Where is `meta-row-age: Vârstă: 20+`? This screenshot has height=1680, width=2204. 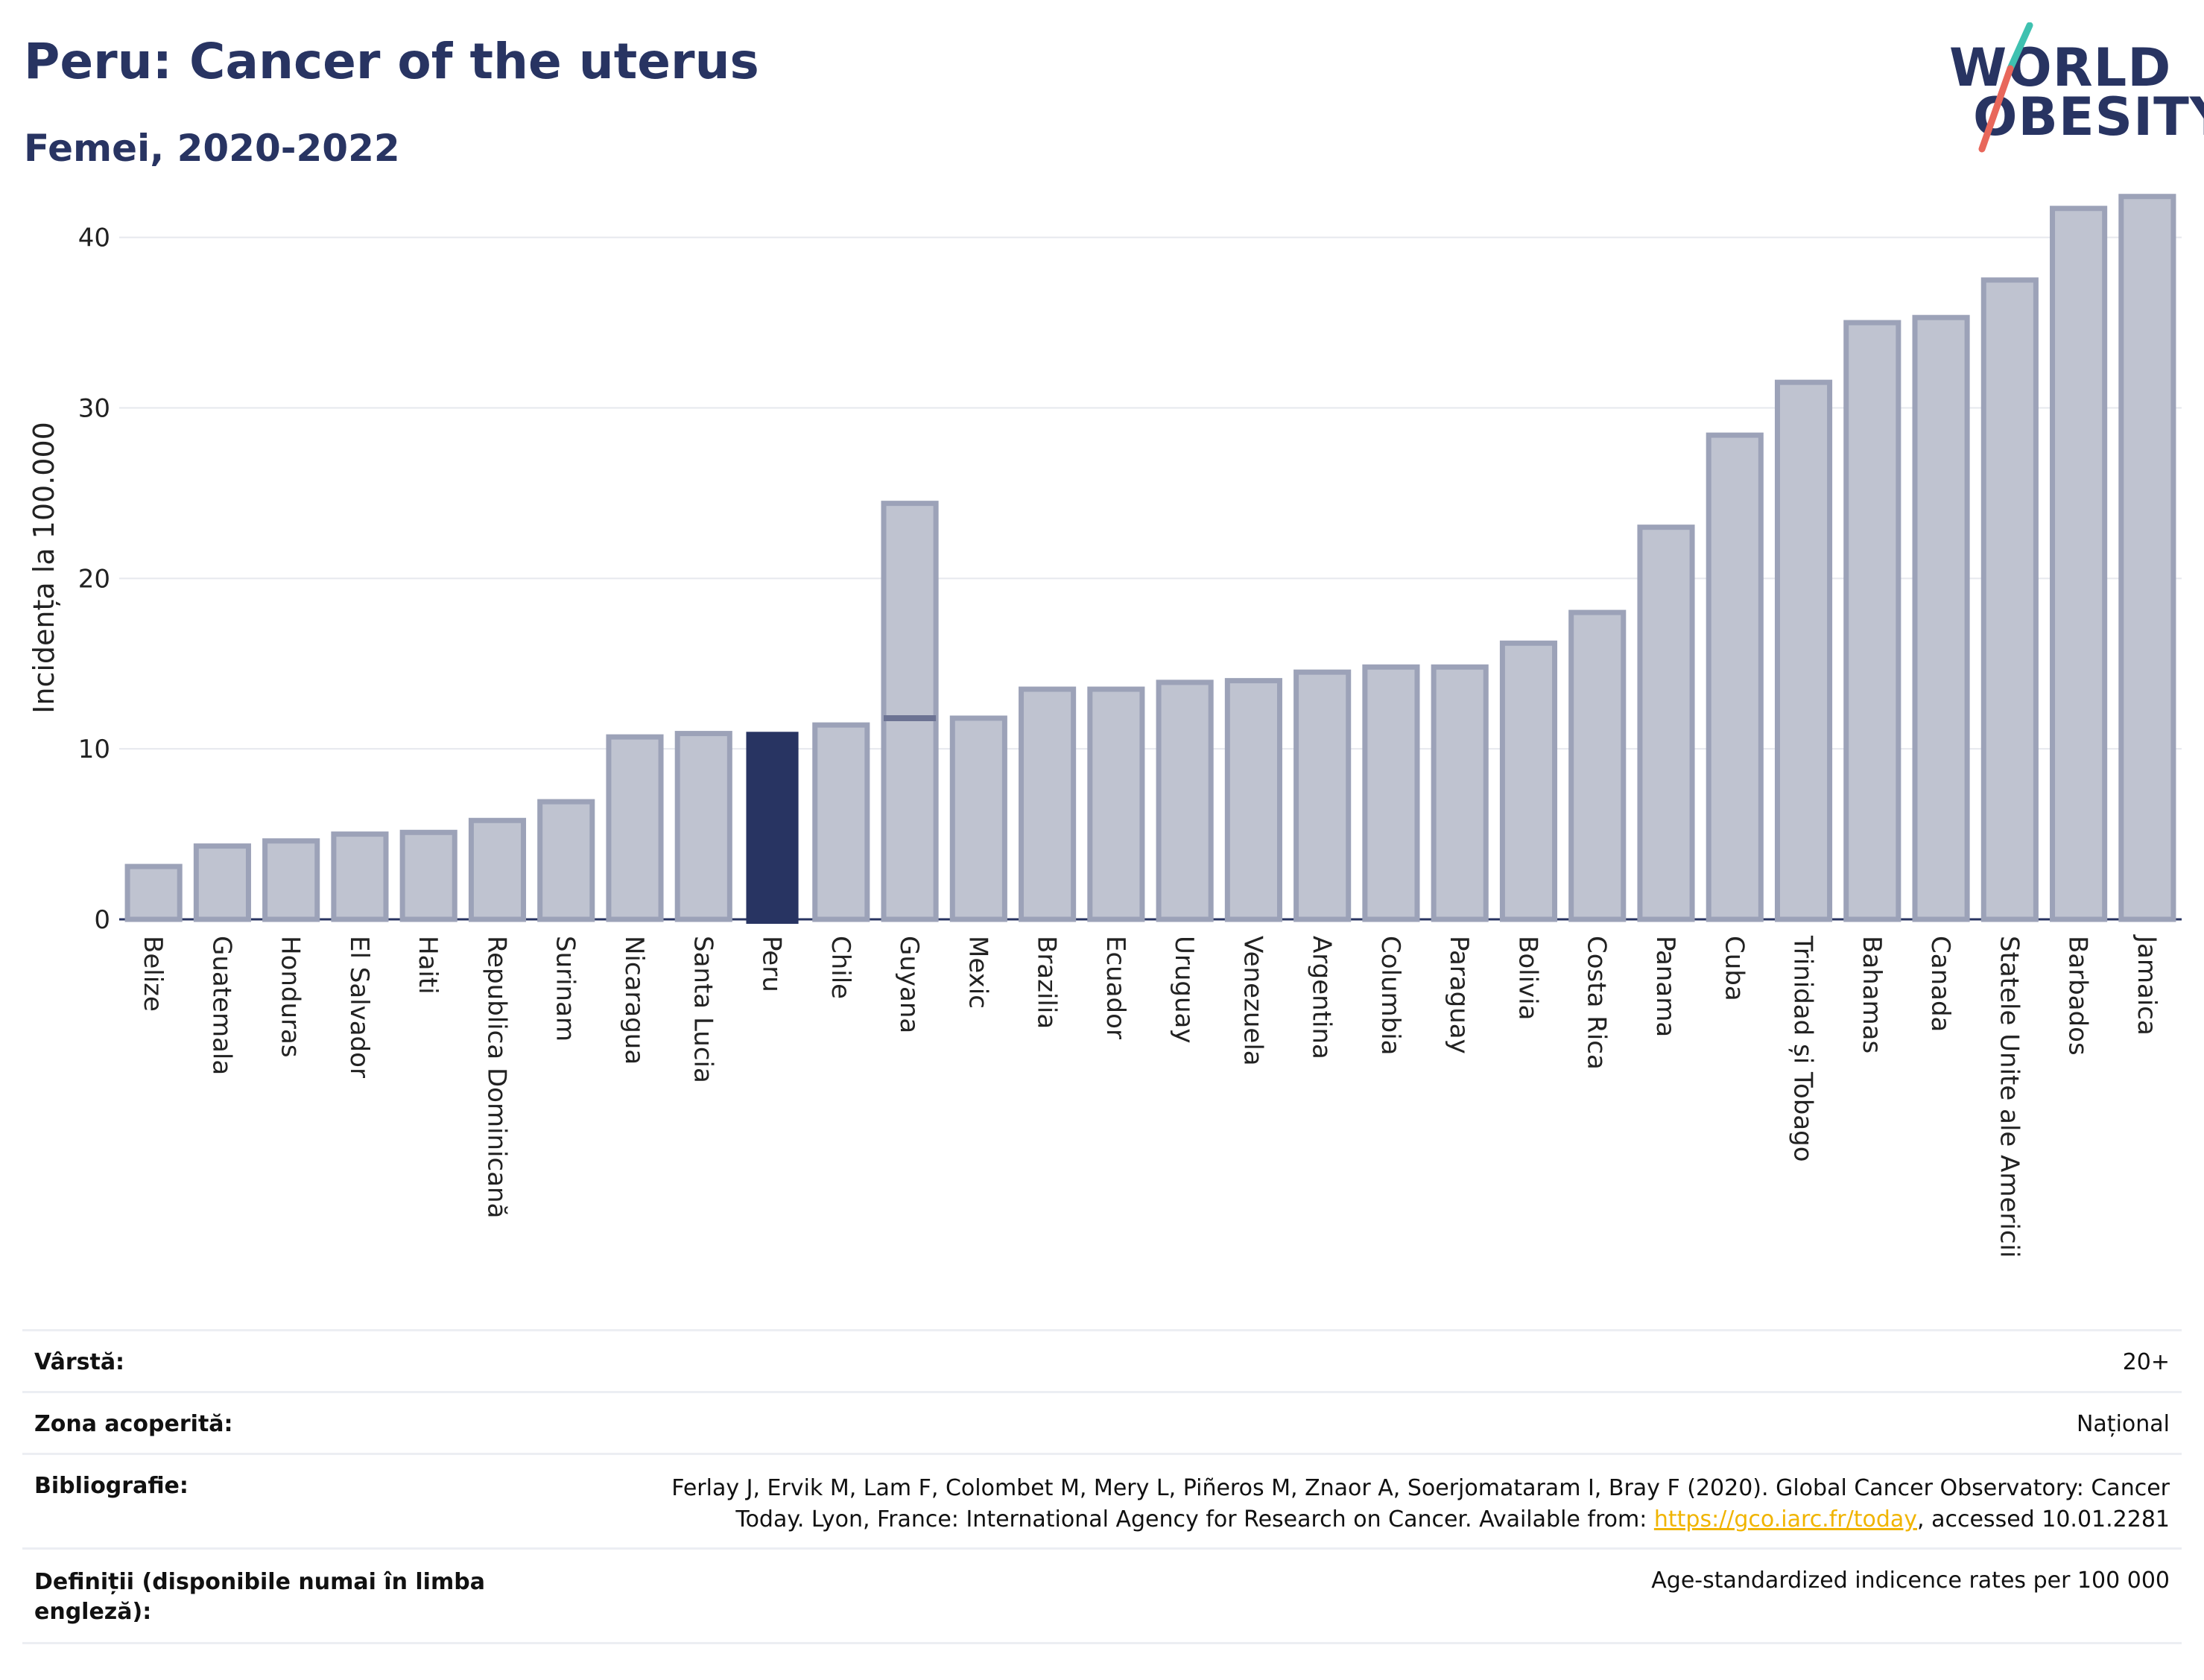 meta-row-age: Vârstă: 20+ is located at coordinates (1102, 1360).